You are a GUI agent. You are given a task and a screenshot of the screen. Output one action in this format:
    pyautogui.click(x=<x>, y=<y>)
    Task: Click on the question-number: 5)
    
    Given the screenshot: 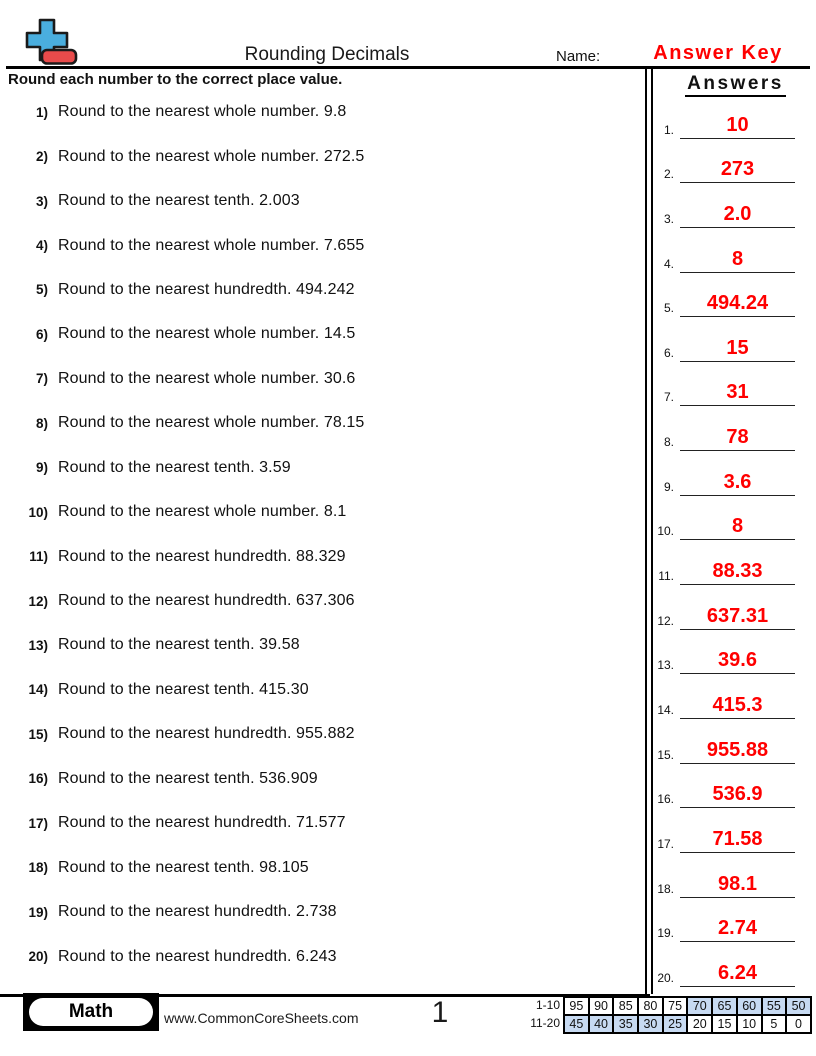 What is the action you would take?
    pyautogui.click(x=41, y=290)
    